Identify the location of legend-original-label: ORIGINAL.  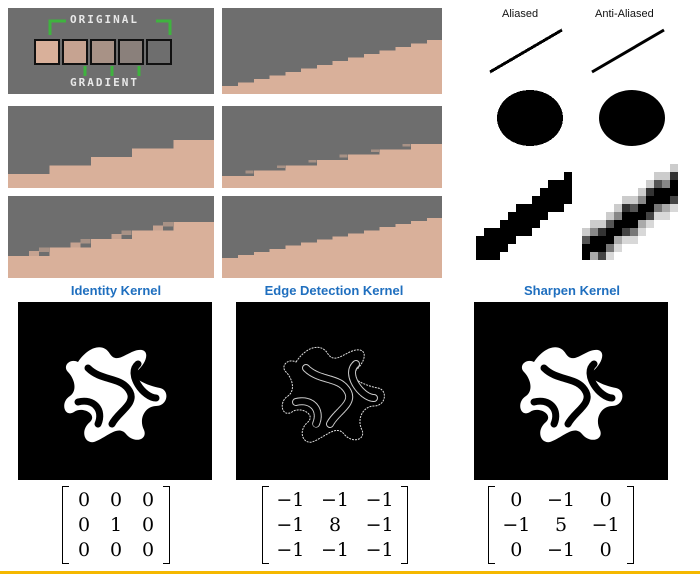
(104, 19).